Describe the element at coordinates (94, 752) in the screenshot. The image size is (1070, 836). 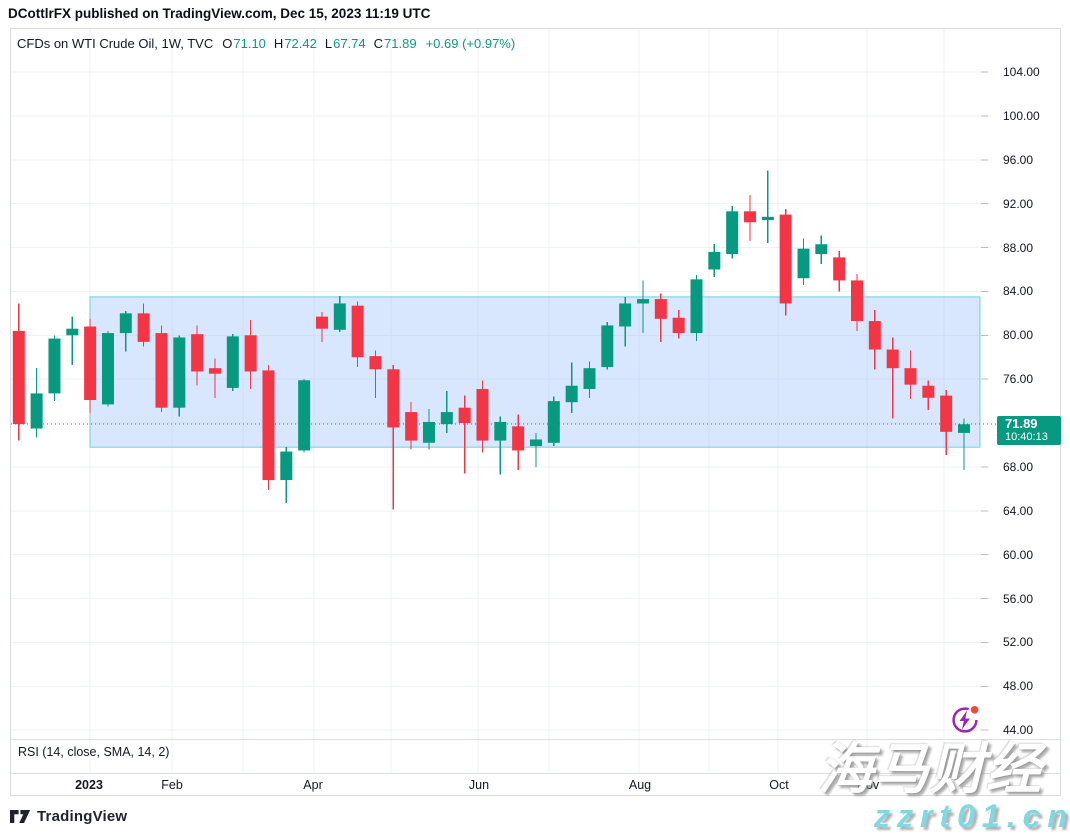
I see `rsi-indicator-label: RSI (14, close, SMA, 14, 2)` at that location.